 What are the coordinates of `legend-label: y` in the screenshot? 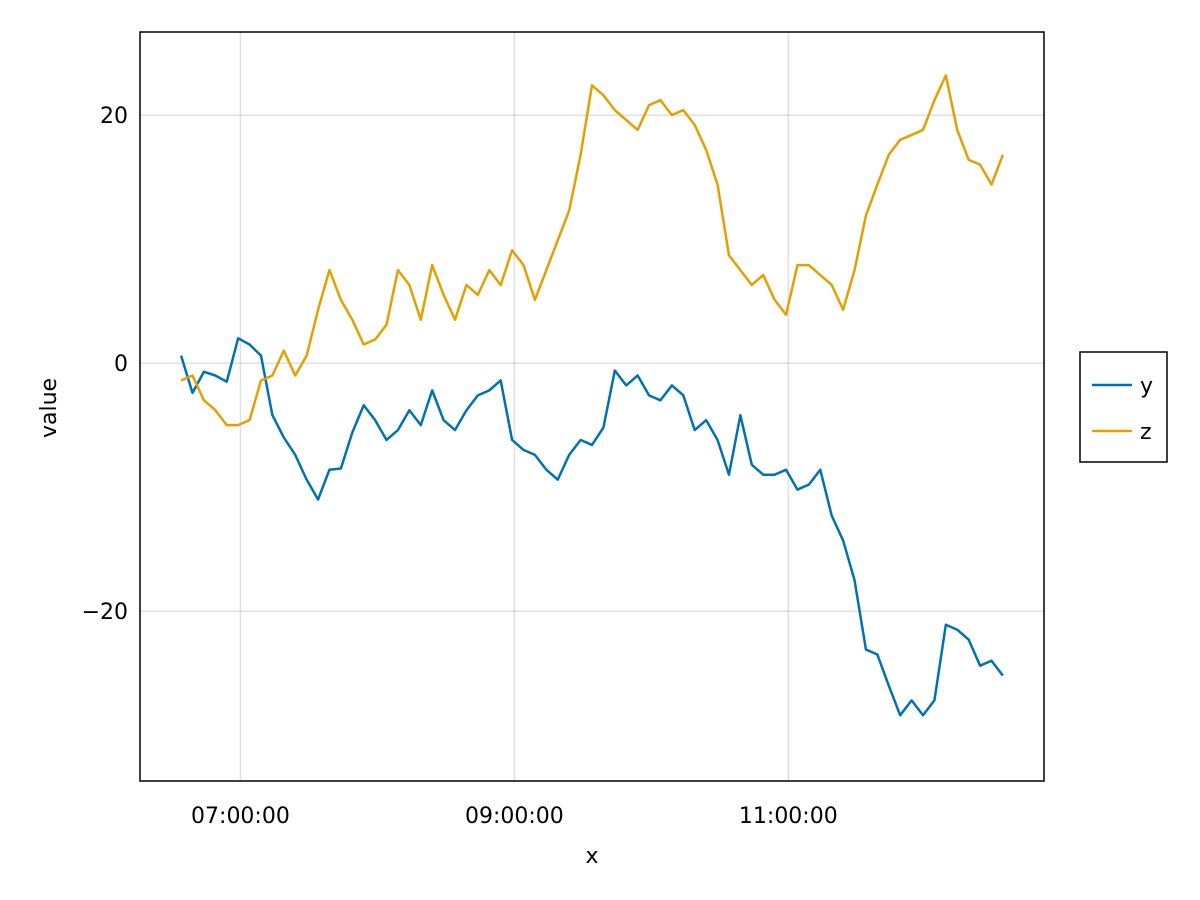 It's located at (1146, 386).